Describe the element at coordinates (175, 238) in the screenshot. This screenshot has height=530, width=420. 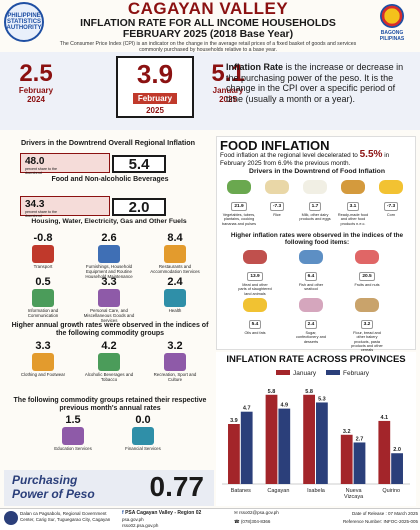
I see `commodity-value: 8.4` at that location.